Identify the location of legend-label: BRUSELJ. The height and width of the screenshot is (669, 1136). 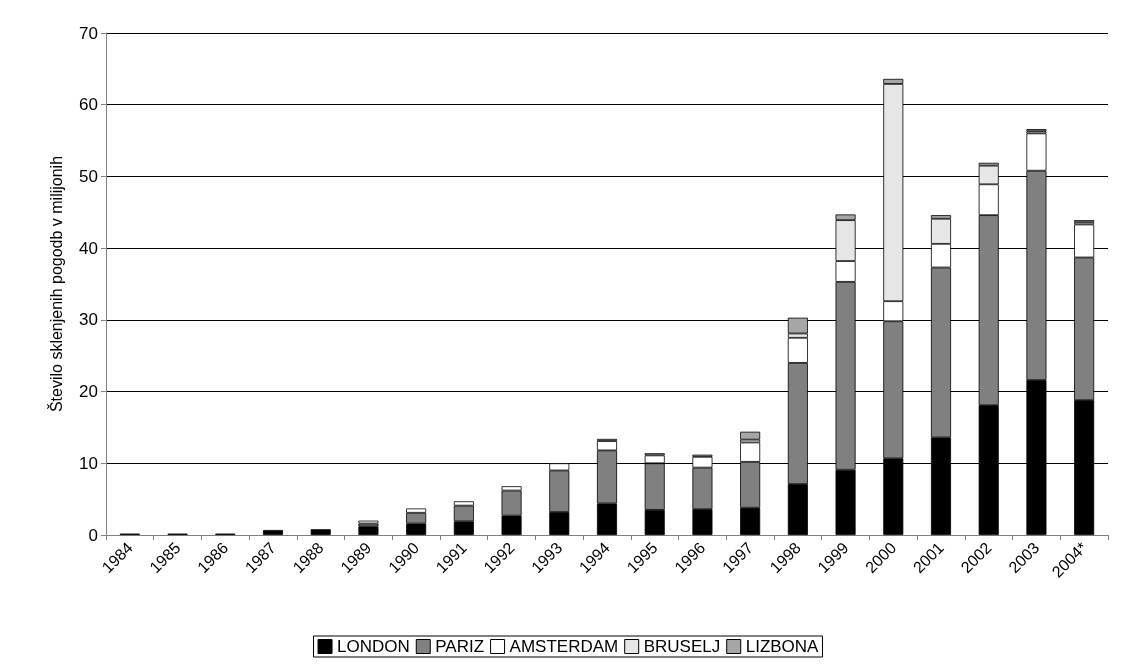
(682, 646).